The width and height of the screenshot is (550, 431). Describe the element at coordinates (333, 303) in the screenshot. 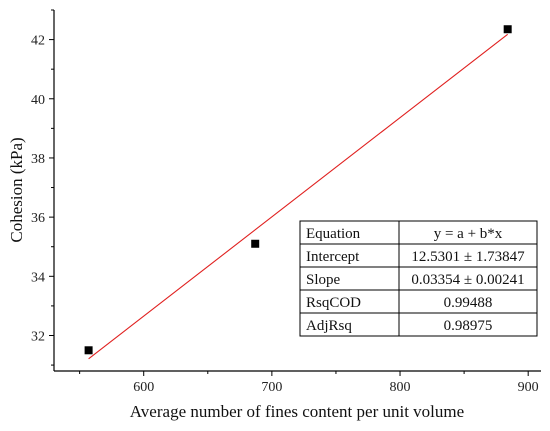

I see `stats-row-label: RsqCOD` at that location.